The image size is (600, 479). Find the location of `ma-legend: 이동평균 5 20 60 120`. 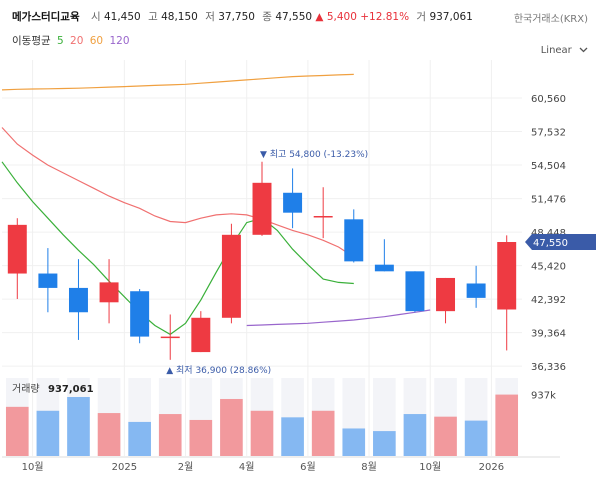

ma-legend: 이동평균 5 20 60 120 is located at coordinates (72, 40).